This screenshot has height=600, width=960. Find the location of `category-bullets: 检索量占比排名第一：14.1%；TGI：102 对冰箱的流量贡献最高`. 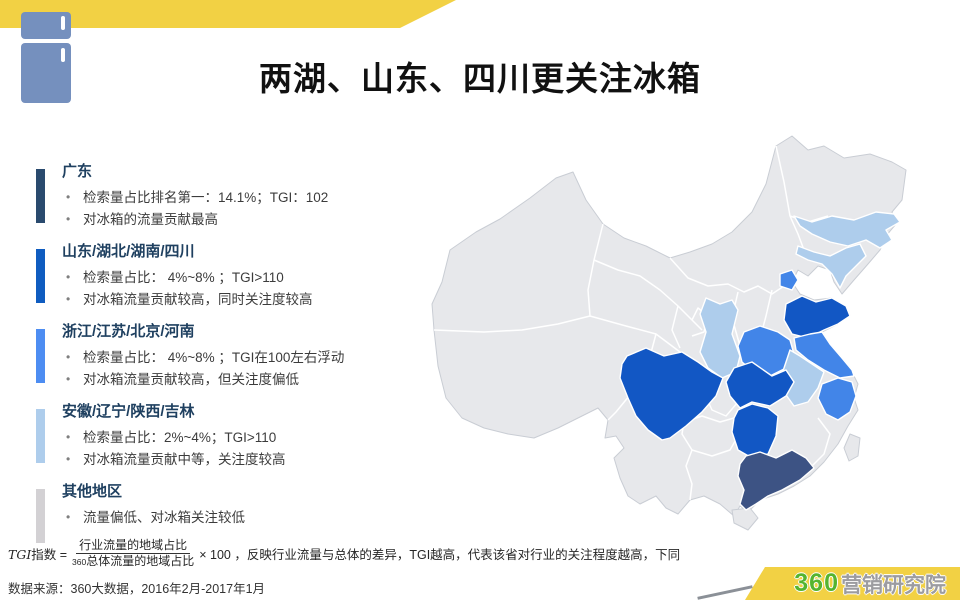

category-bullets: 检索量占比排名第一：14.1%；TGI：102 对冰箱的流量贡献最高 is located at coordinates (195, 208).